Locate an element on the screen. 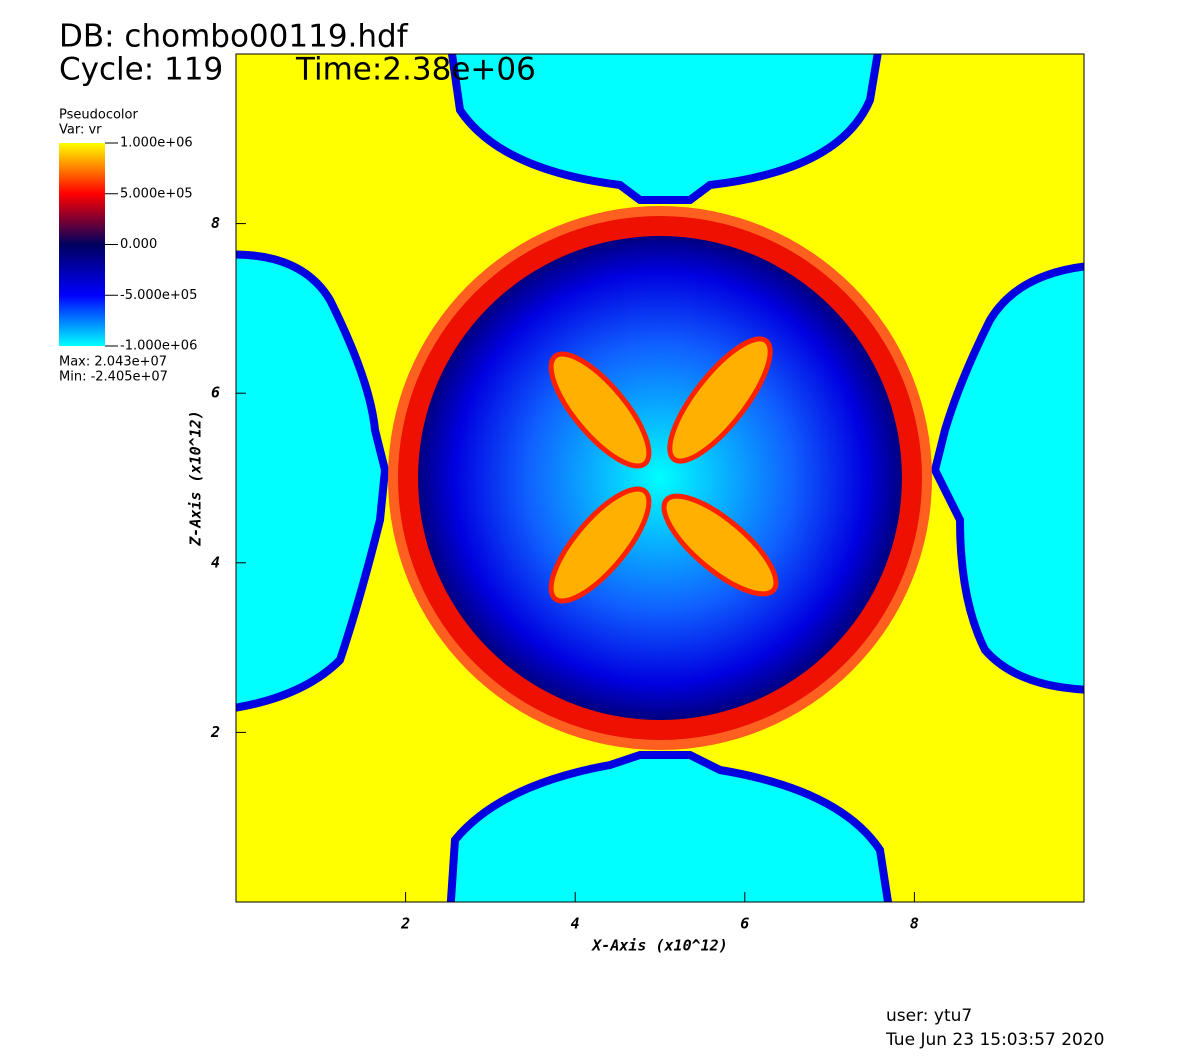 This screenshot has width=1182, height=1062. x-tick-label: 4 is located at coordinates (575, 924).